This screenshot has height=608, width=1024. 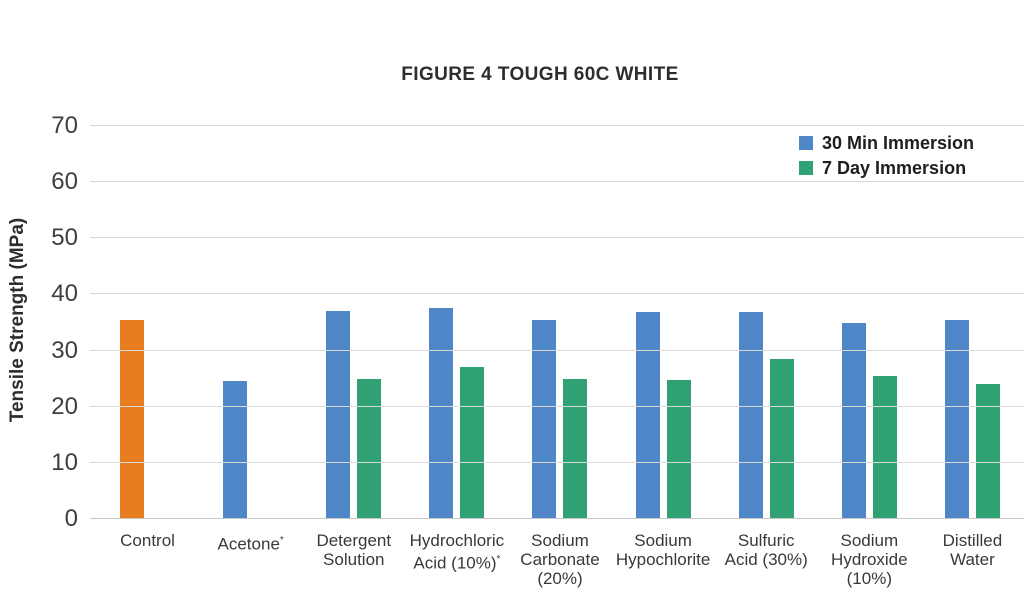 I want to click on x-axis-label: Acetone*, so click(x=250, y=544).